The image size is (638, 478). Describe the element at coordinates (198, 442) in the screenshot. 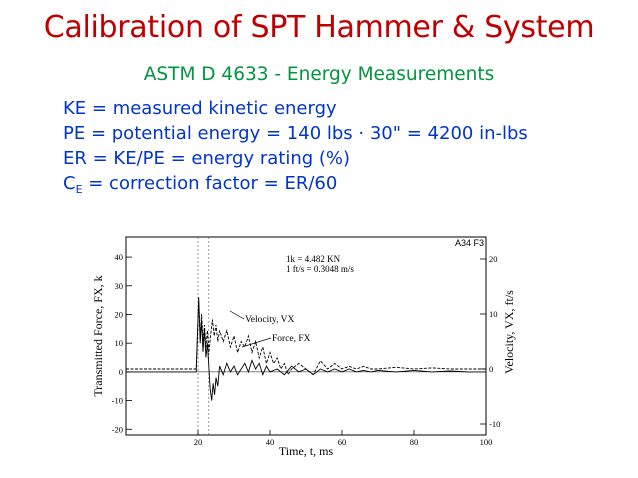

I see `x-tick-label: 20` at that location.